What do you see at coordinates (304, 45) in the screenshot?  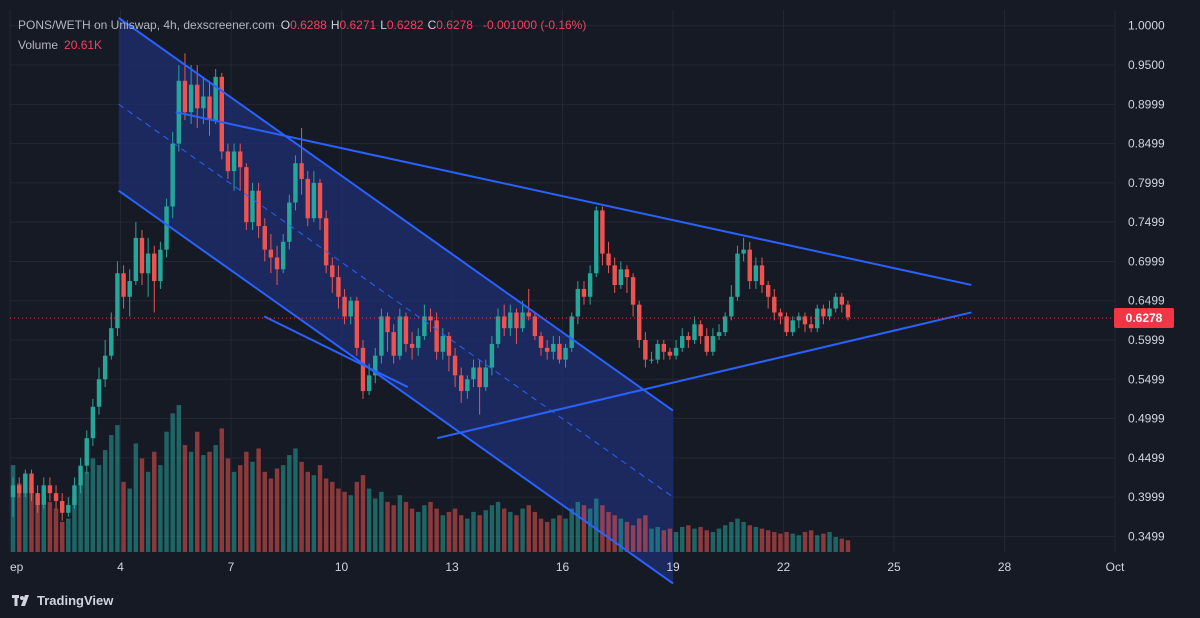 I see `volume-row: Volume 20.61K` at bounding box center [304, 45].